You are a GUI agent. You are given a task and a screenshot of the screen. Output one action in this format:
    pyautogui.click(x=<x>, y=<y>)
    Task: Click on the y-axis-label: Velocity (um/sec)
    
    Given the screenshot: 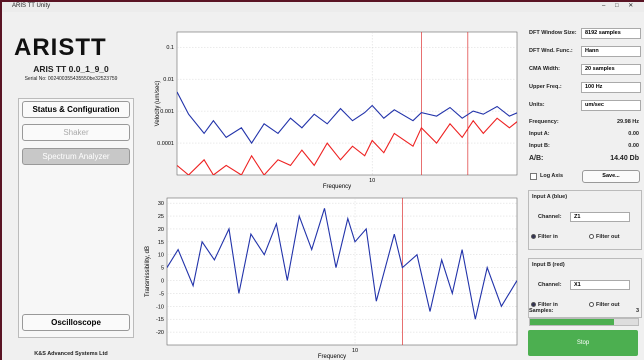 What is the action you would take?
    pyautogui.click(x=158, y=104)
    